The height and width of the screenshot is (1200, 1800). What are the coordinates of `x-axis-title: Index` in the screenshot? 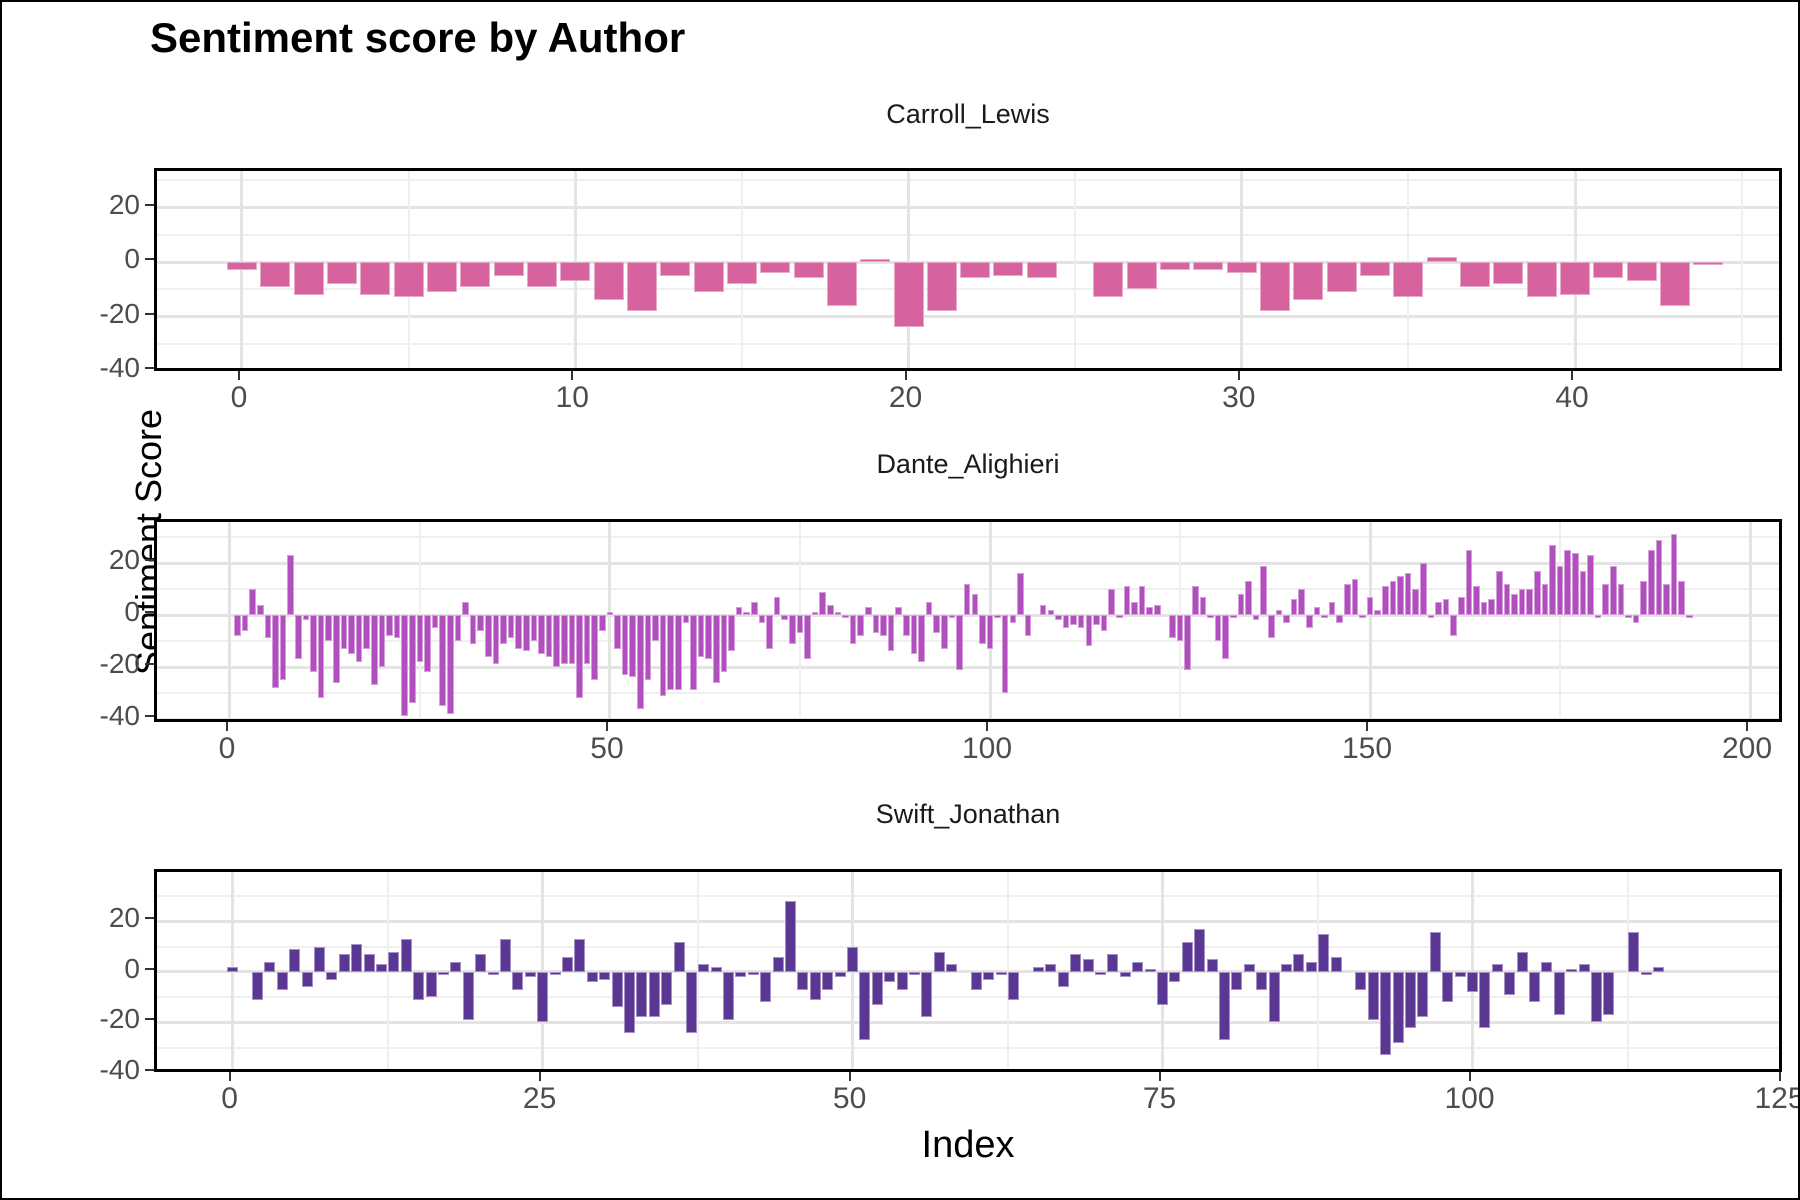 It's located at (968, 1145).